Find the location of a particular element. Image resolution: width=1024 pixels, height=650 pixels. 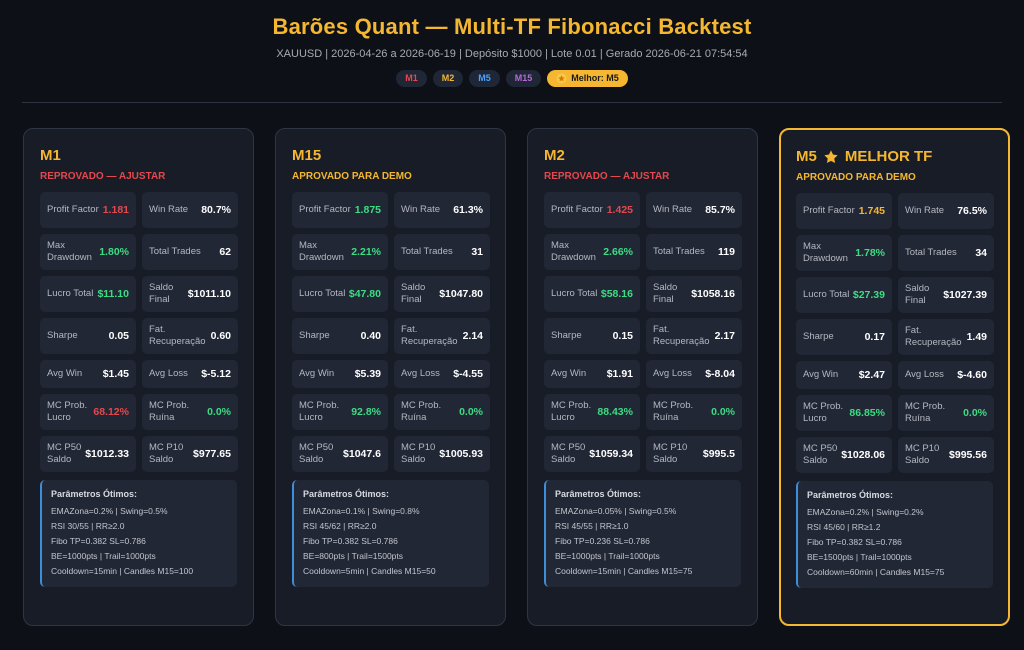

metric-value: $1011.10 is located at coordinates (209, 294).